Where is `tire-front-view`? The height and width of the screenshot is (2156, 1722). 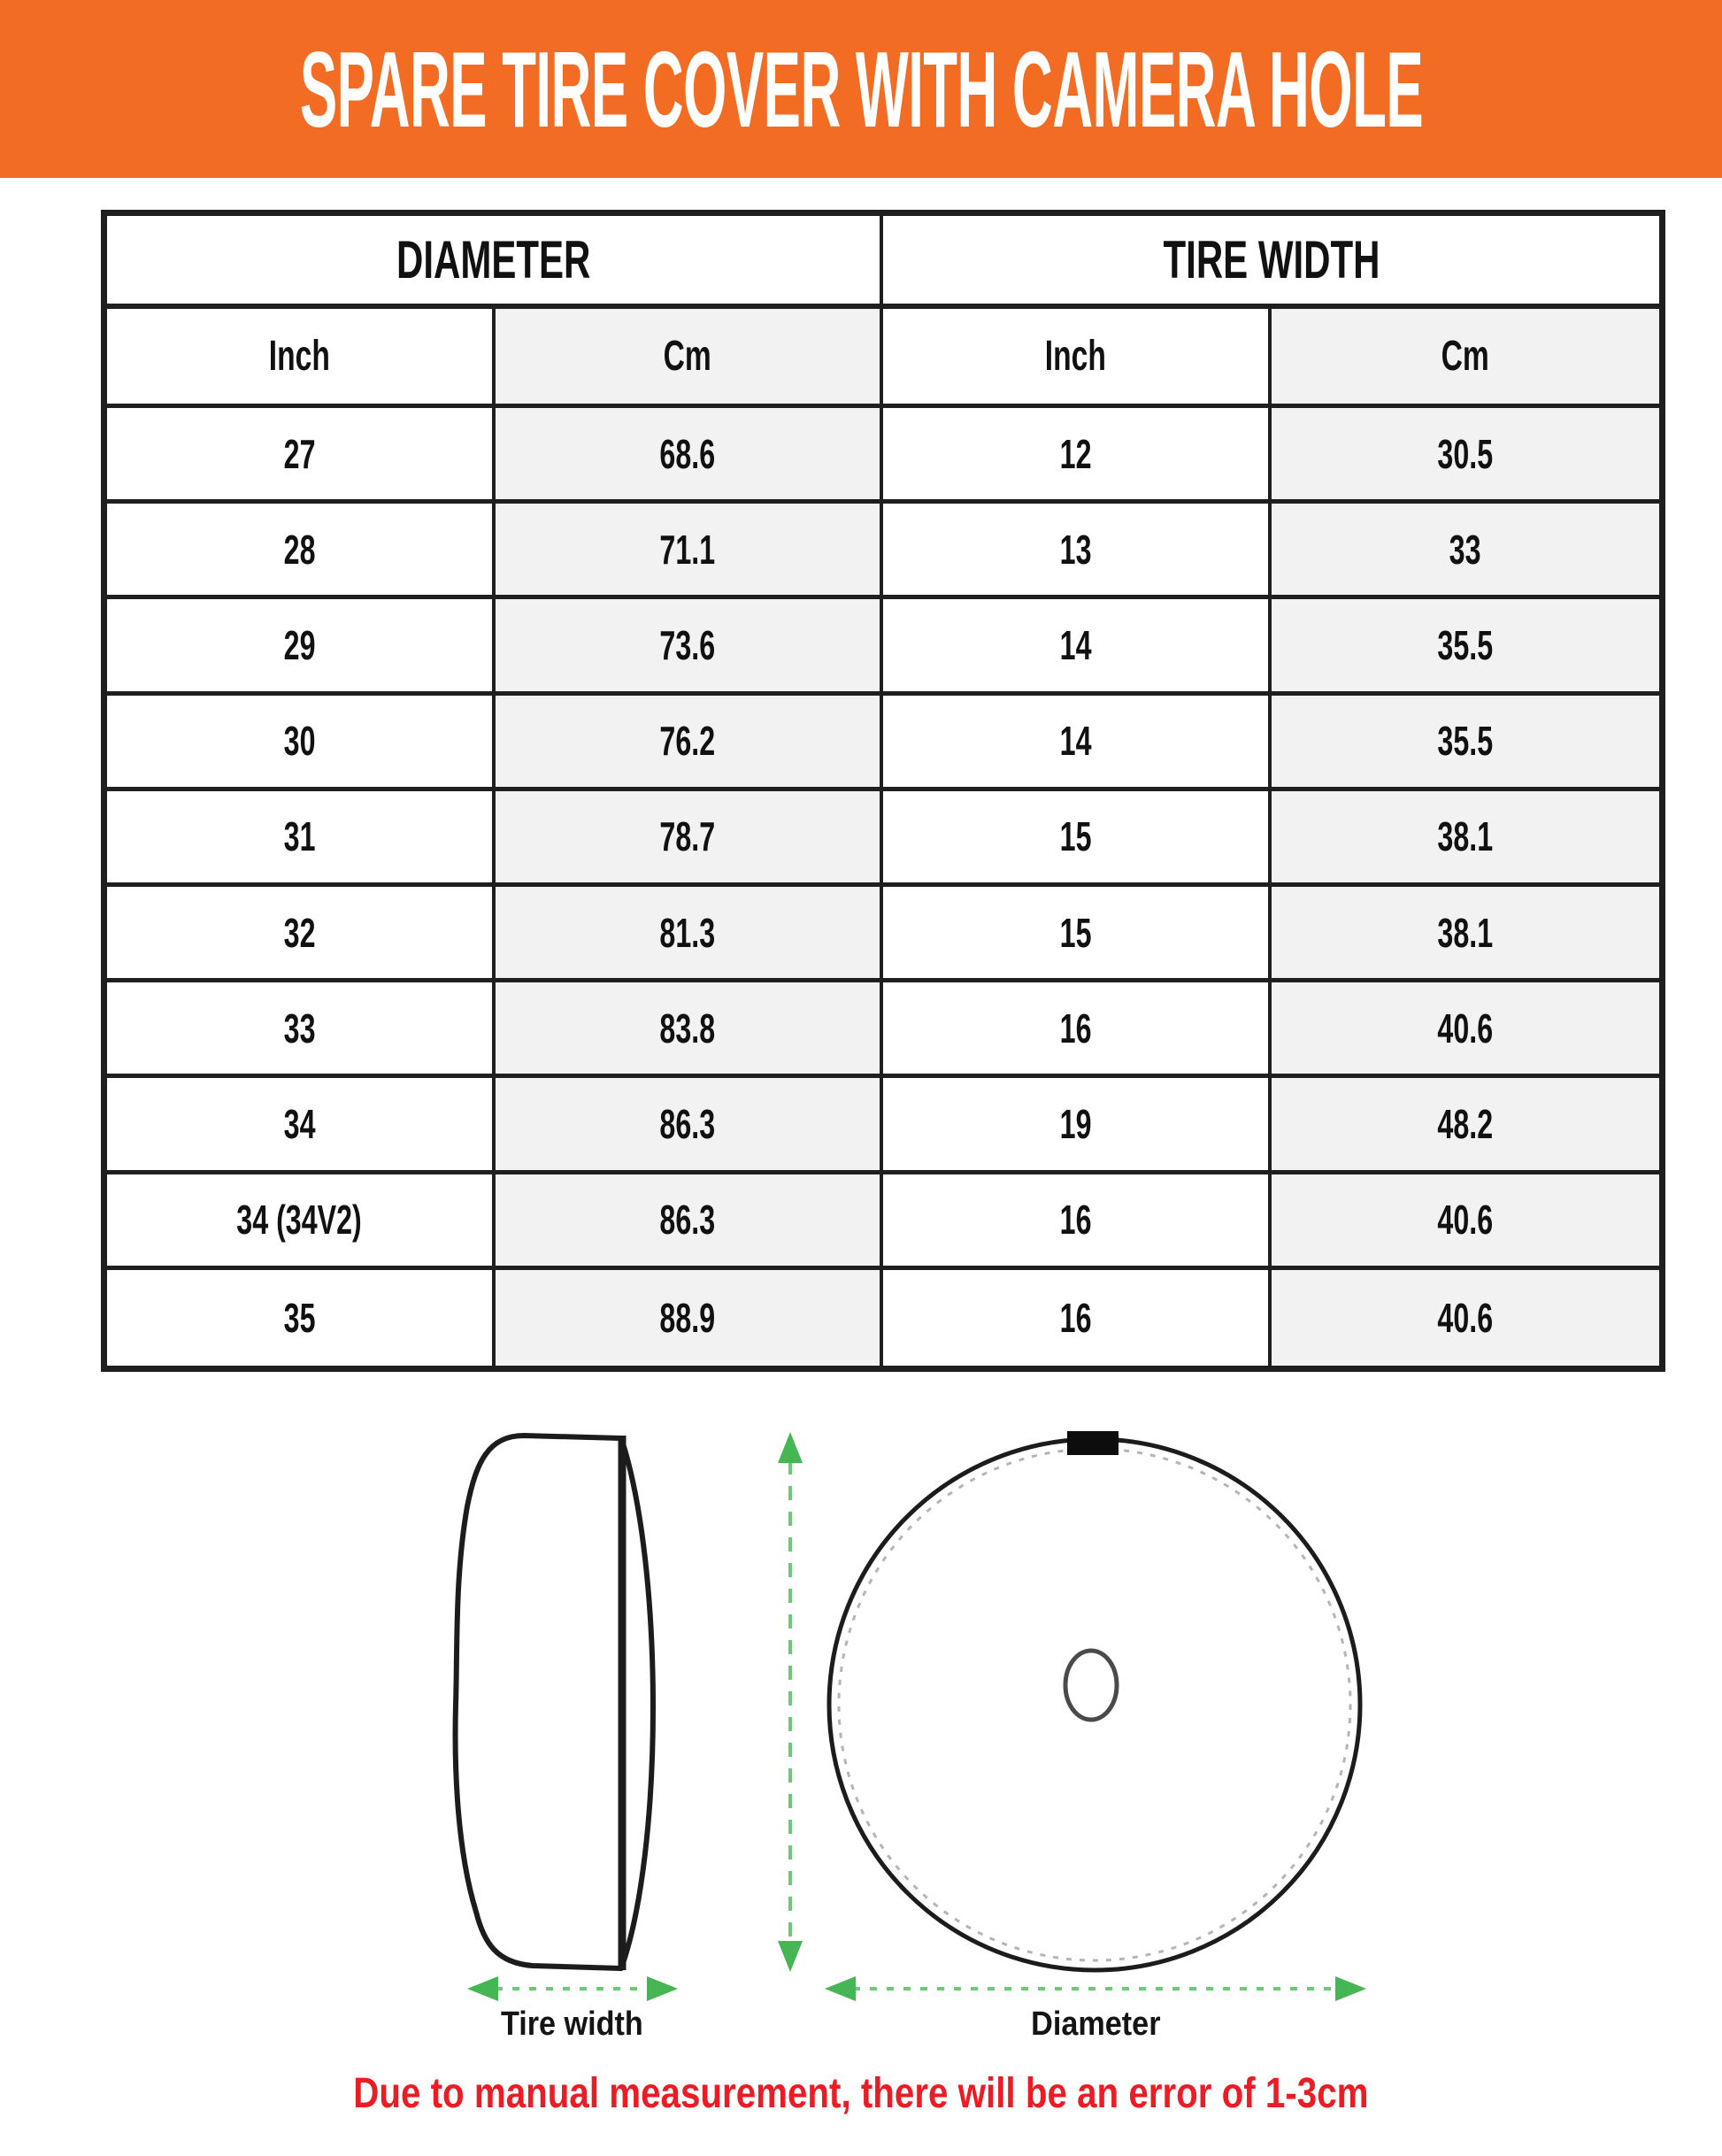 tire-front-view is located at coordinates (1095, 1702).